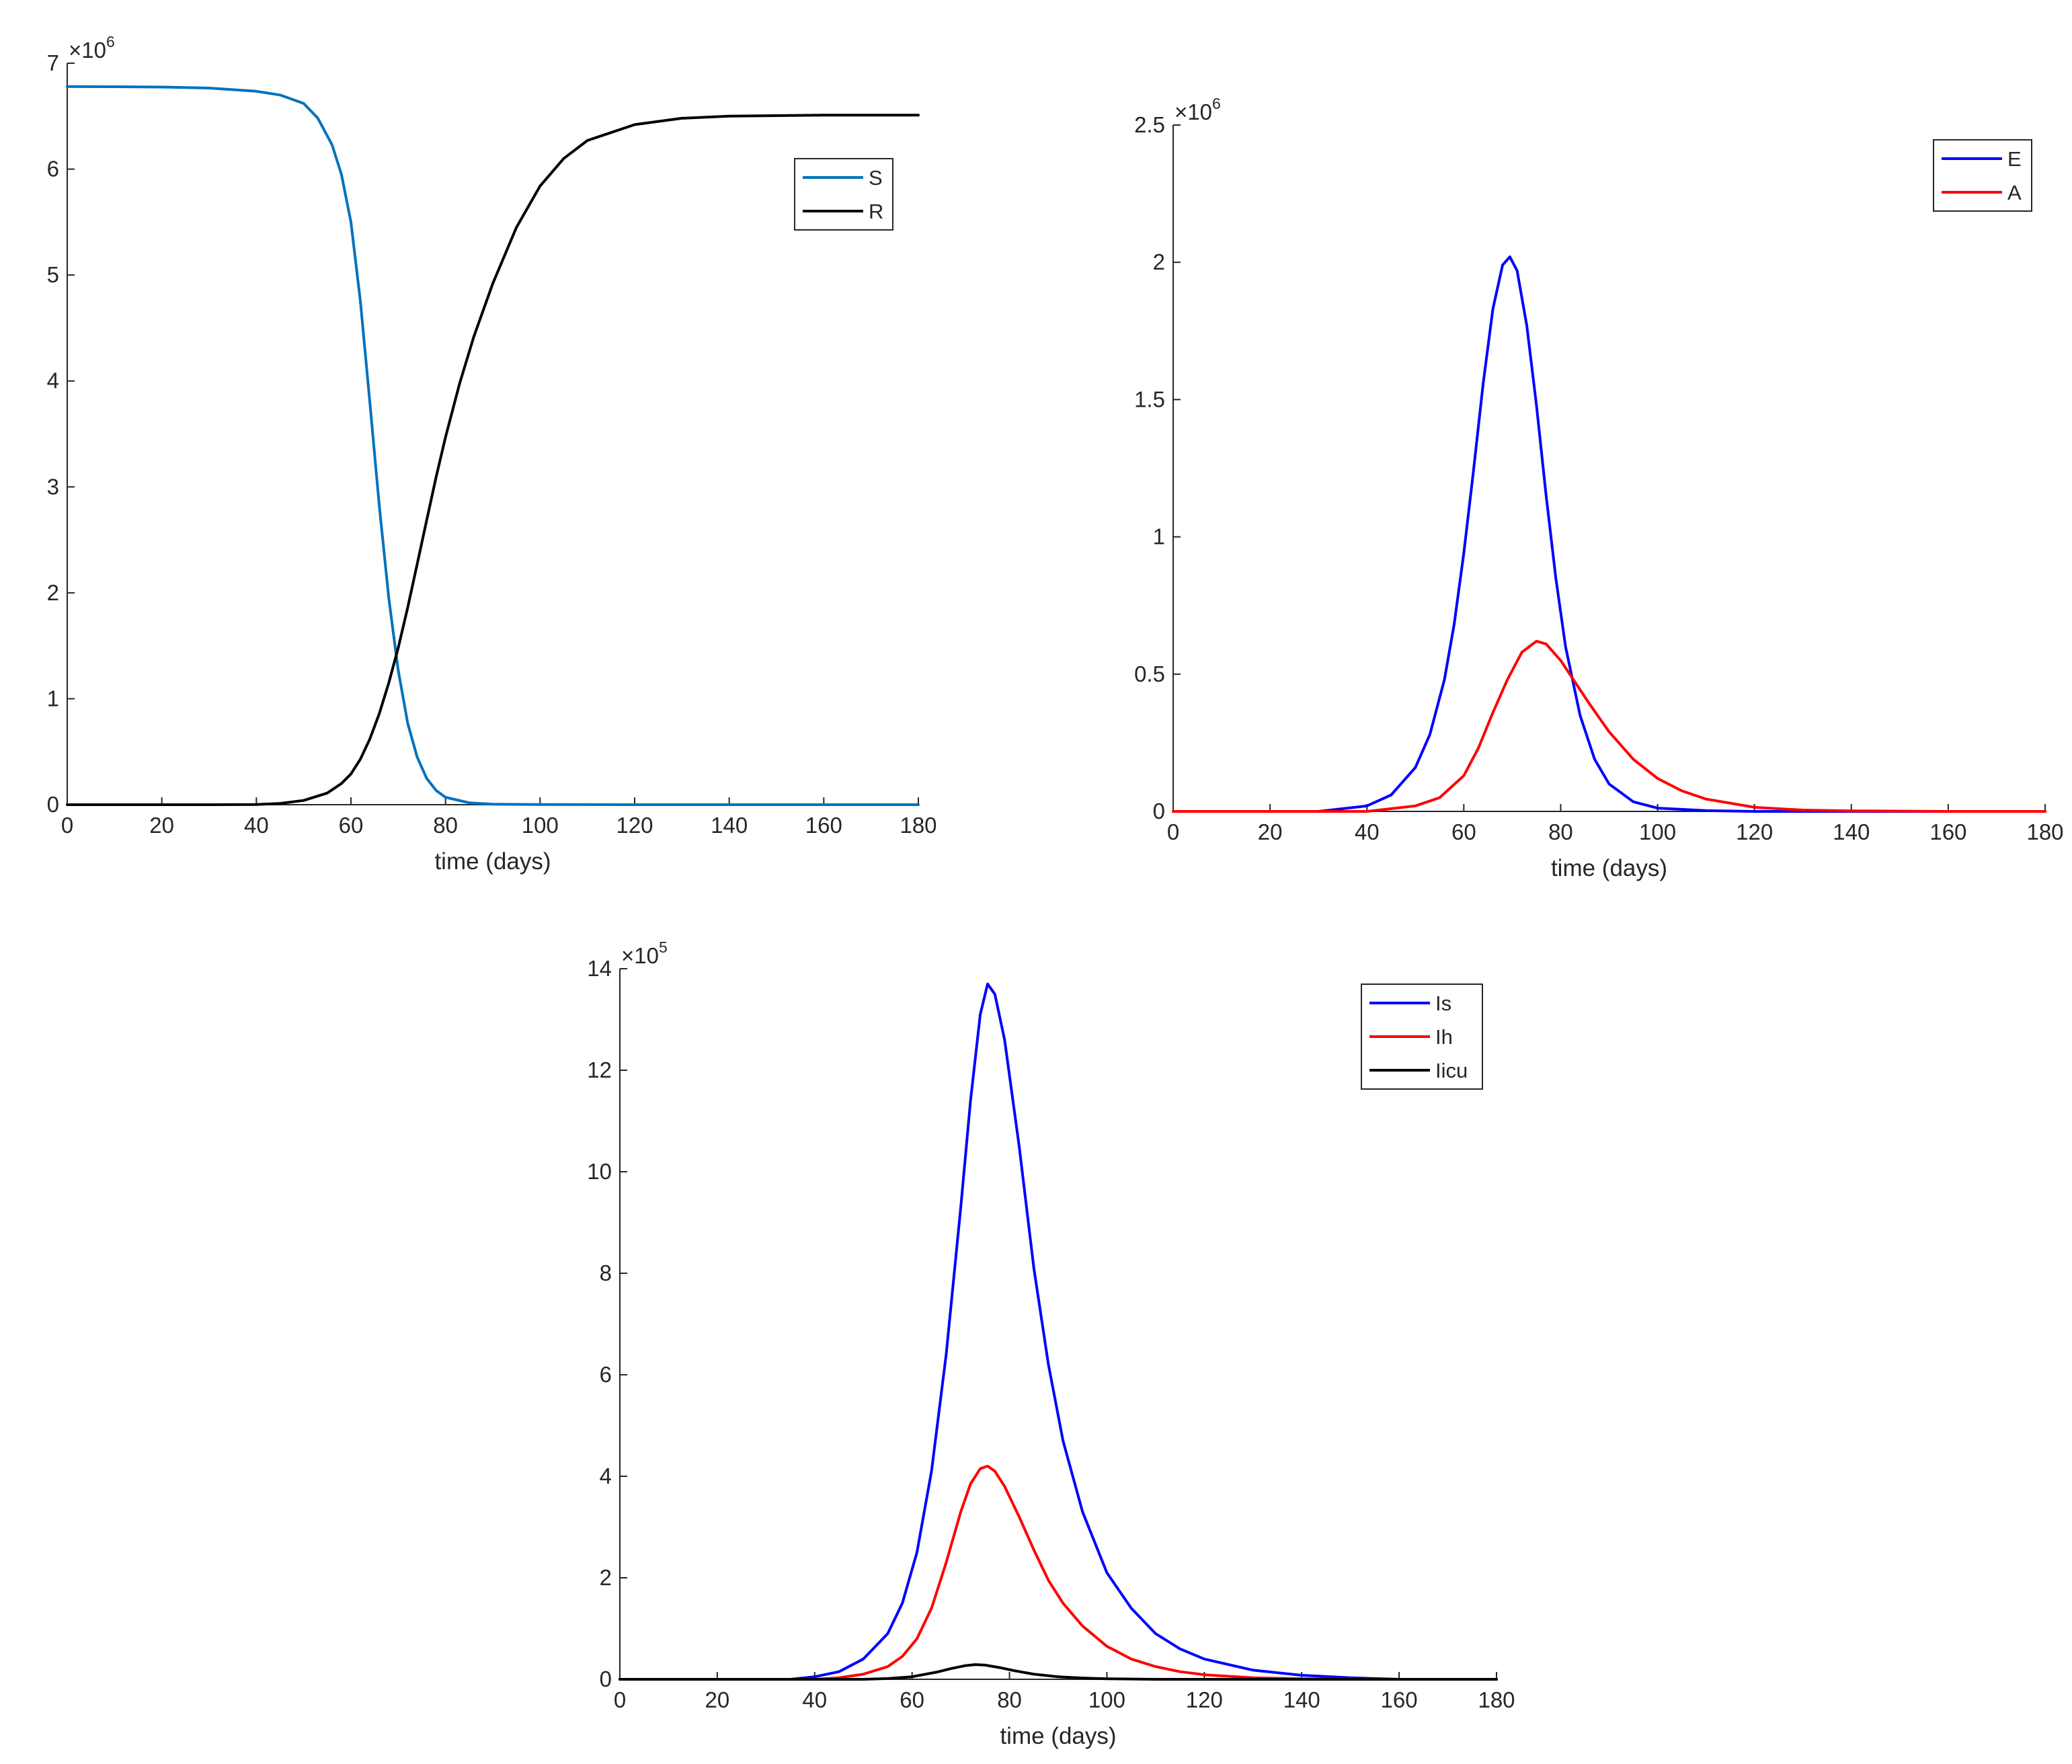  I want to click on legend-label-s: S, so click(876, 178).